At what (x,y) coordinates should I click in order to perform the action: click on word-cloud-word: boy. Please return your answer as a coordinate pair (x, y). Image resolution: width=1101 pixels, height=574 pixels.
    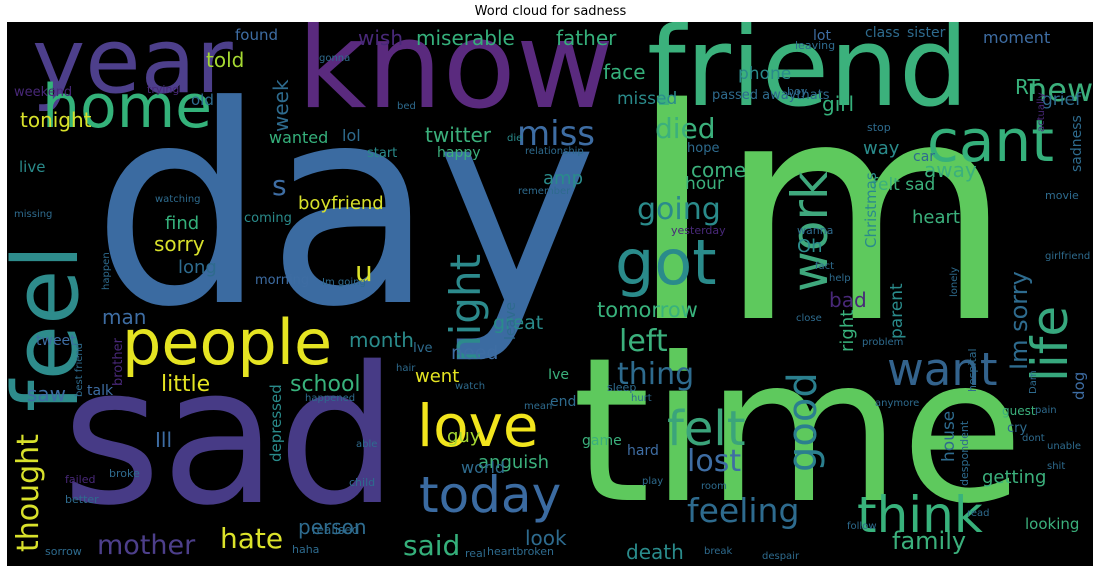
    Looking at the image, I should click on (797, 91).